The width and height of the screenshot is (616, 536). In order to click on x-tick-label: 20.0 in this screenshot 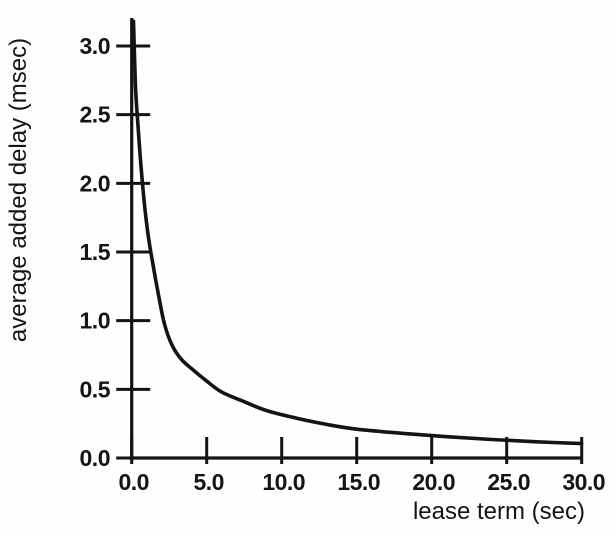, I will do `click(433, 482)`.